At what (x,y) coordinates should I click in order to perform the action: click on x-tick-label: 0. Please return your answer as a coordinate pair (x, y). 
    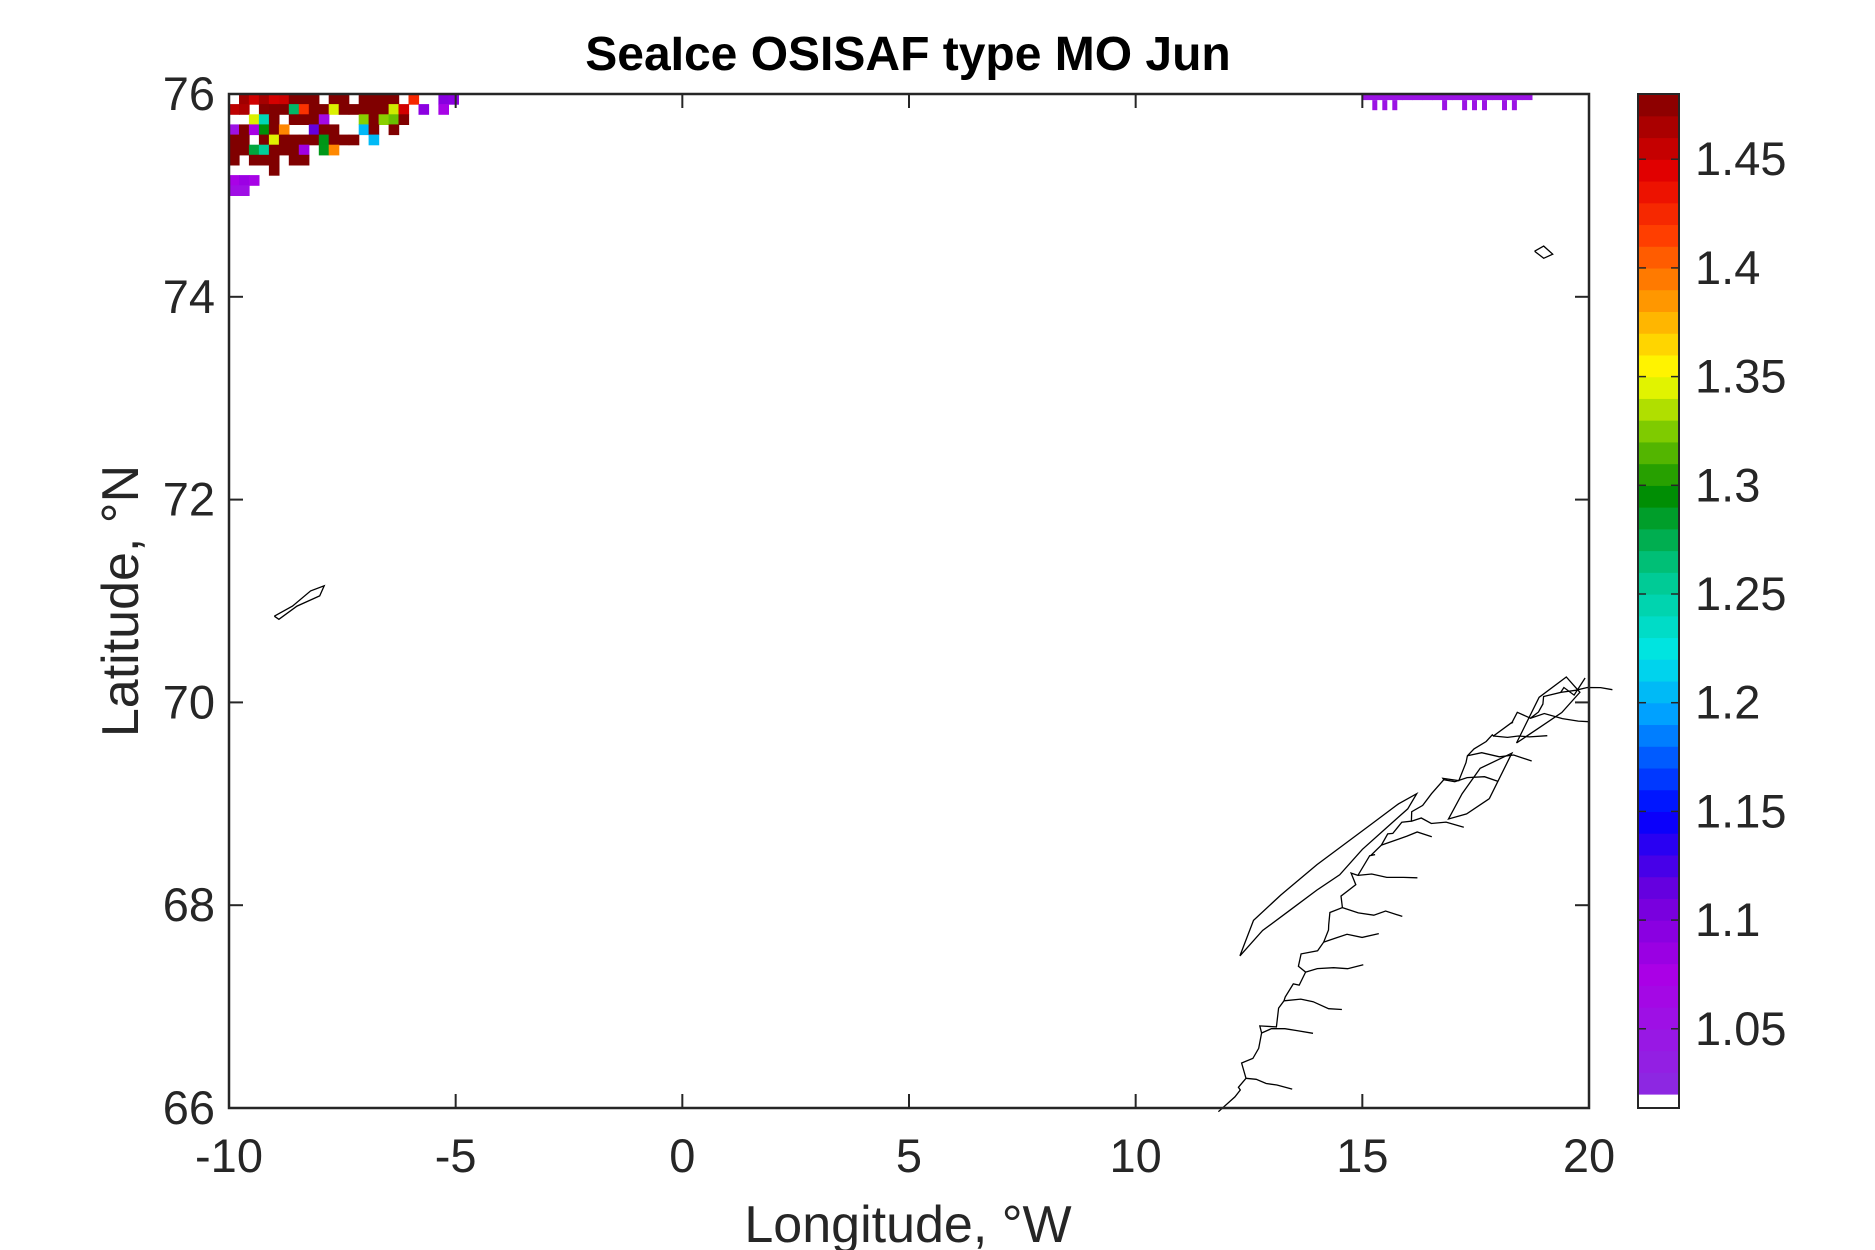
    Looking at the image, I should click on (682, 1155).